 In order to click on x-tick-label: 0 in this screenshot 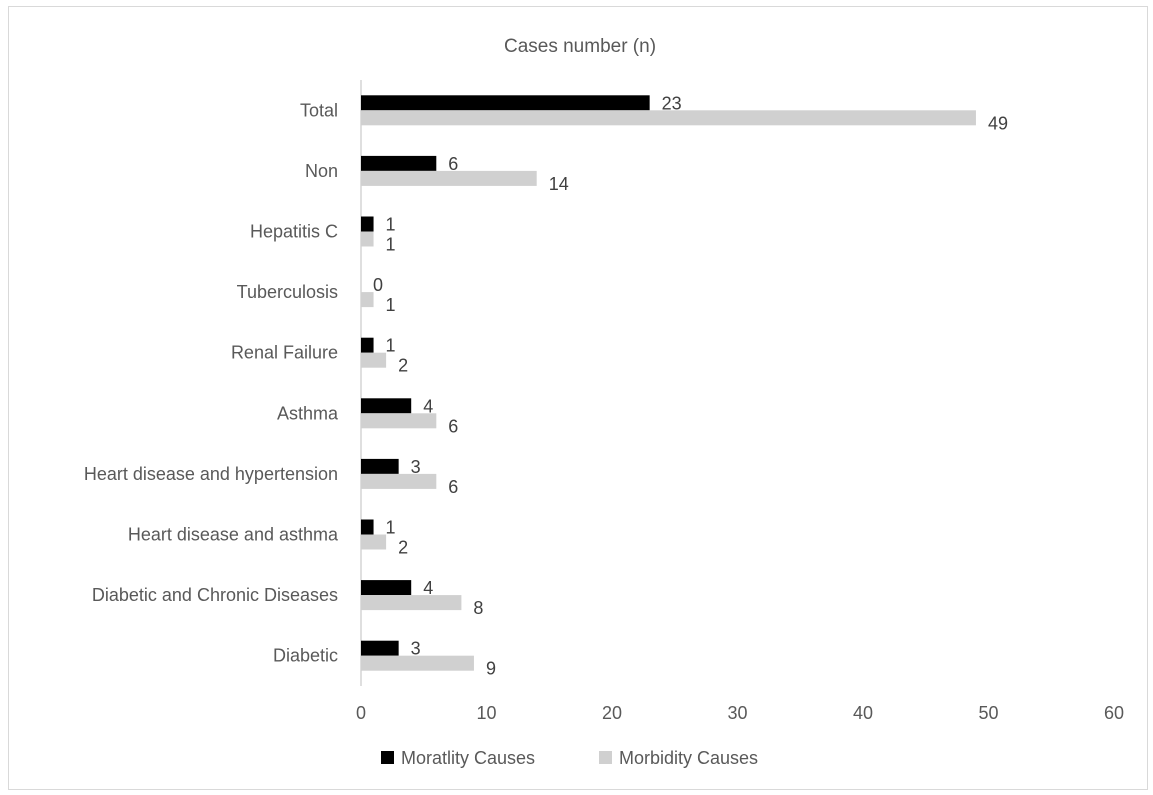, I will do `click(361, 713)`.